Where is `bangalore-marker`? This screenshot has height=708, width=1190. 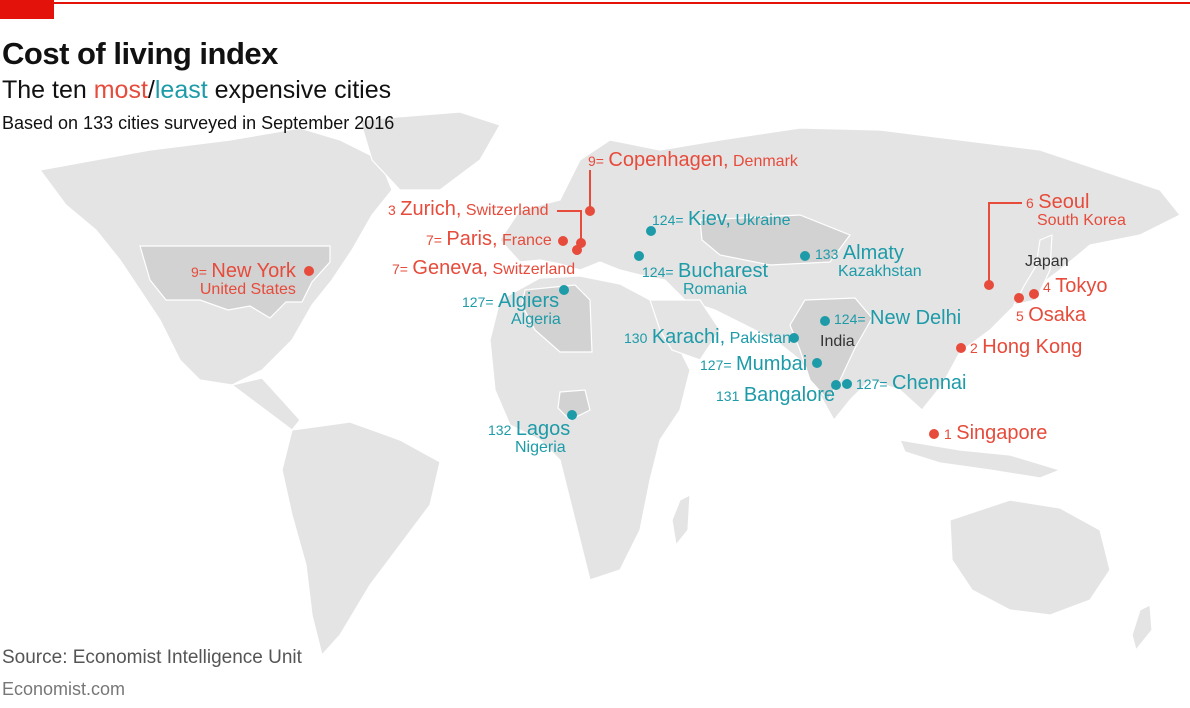
bangalore-marker is located at coordinates (836, 385).